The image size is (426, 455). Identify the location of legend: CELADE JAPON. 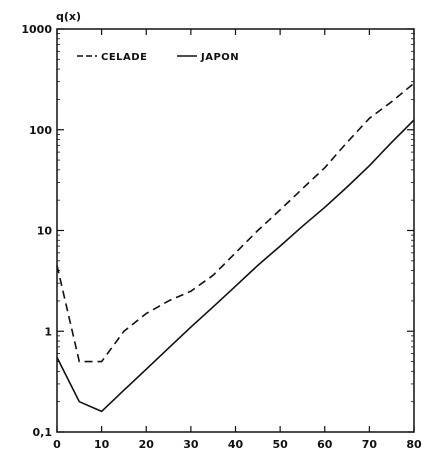
(158, 57).